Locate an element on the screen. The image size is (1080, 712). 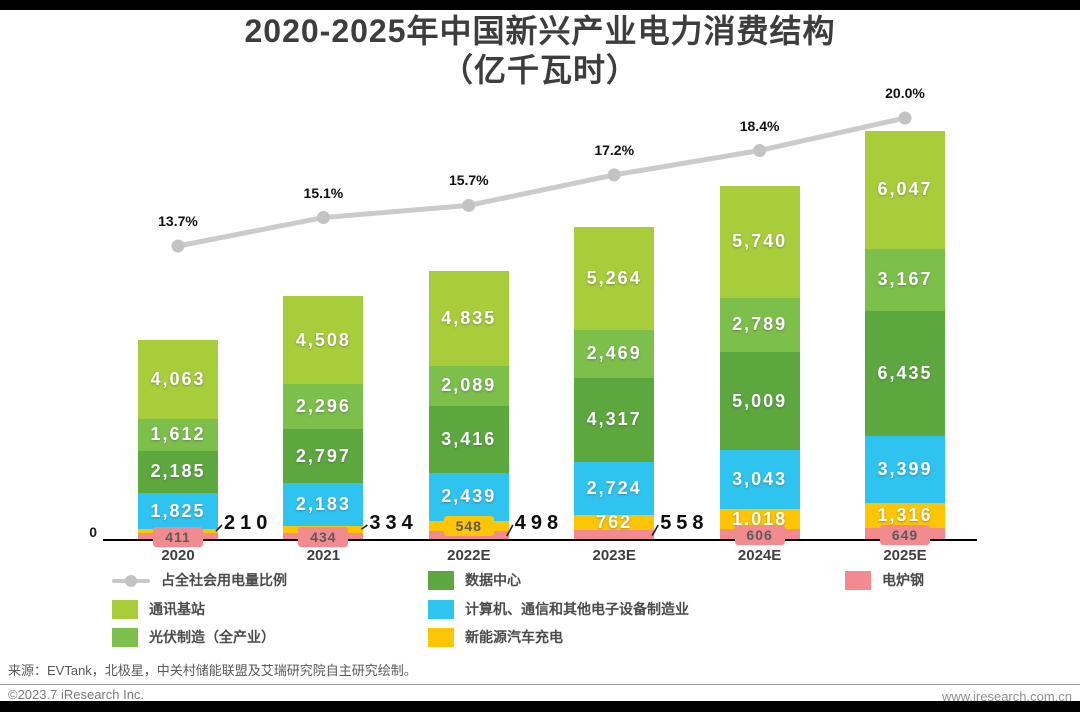
bar-segment-value-callout: 210 is located at coordinates (248, 523).